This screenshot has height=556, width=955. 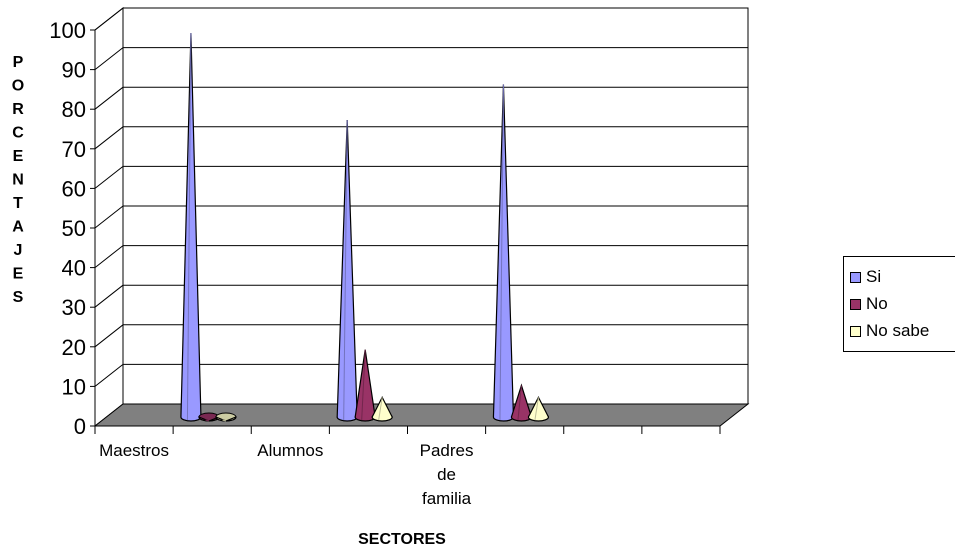 What do you see at coordinates (899, 304) in the screenshot?
I see `legend: Si No No sabe` at bounding box center [899, 304].